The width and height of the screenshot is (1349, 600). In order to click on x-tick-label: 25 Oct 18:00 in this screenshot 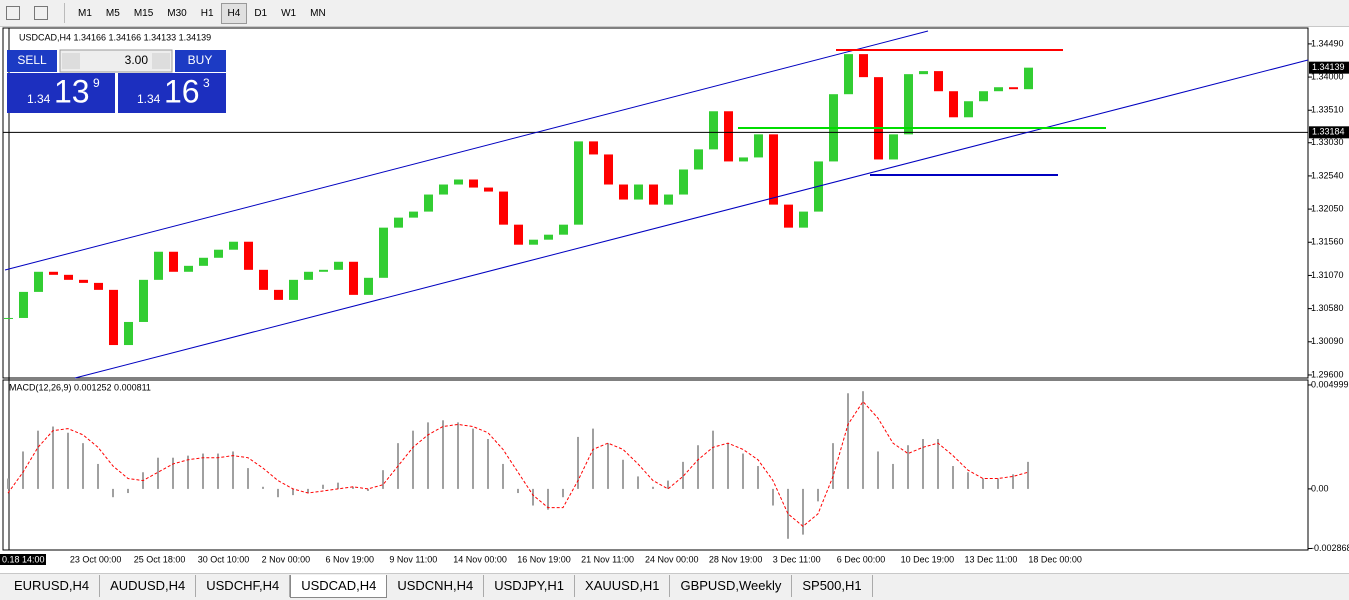, I will do `click(160, 559)`.